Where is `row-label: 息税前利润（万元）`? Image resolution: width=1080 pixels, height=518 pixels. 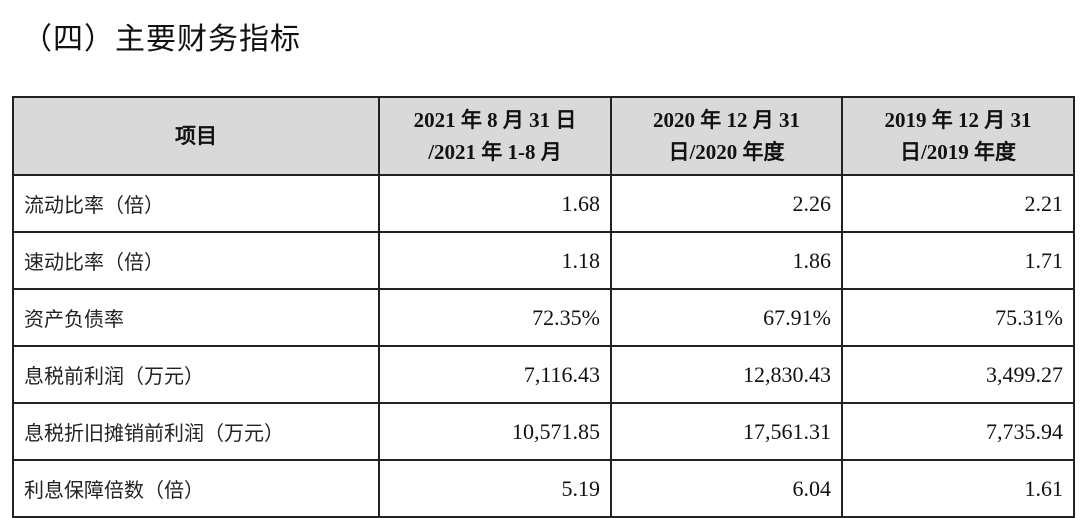 row-label: 息税前利润（万元） is located at coordinates (196, 374).